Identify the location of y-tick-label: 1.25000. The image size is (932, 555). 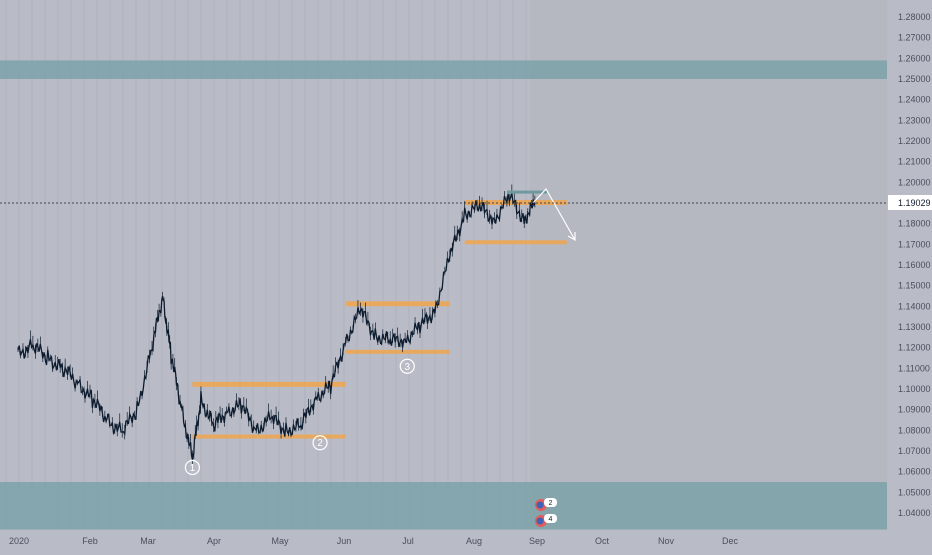
(914, 79).